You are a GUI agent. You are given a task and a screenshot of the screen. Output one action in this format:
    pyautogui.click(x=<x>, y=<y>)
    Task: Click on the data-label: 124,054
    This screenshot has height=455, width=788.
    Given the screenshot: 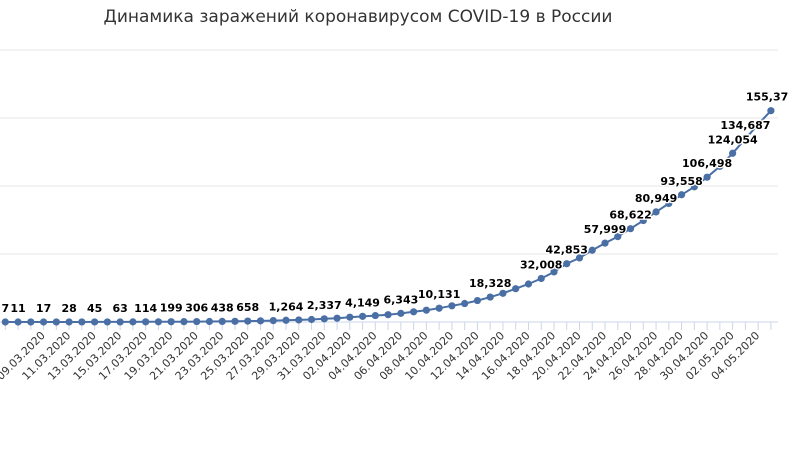 What is the action you would take?
    pyautogui.click(x=733, y=139)
    